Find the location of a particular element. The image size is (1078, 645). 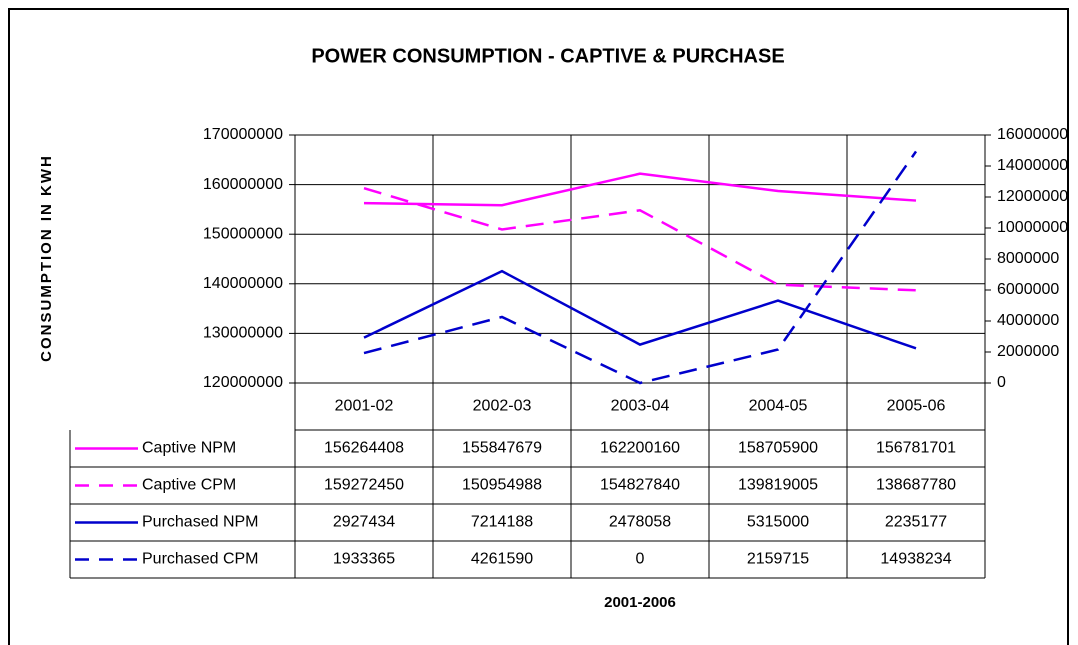

table-cell: 2235177 is located at coordinates (916, 522).